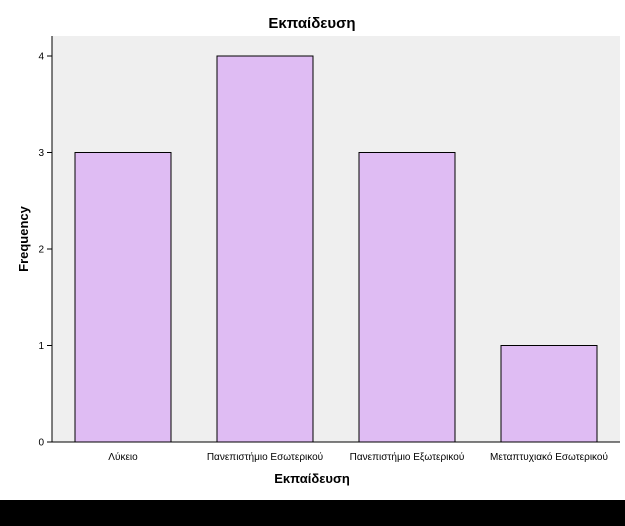  Describe the element at coordinates (123, 457) in the screenshot. I see `x-tick-label-1: Λύκειο` at that location.